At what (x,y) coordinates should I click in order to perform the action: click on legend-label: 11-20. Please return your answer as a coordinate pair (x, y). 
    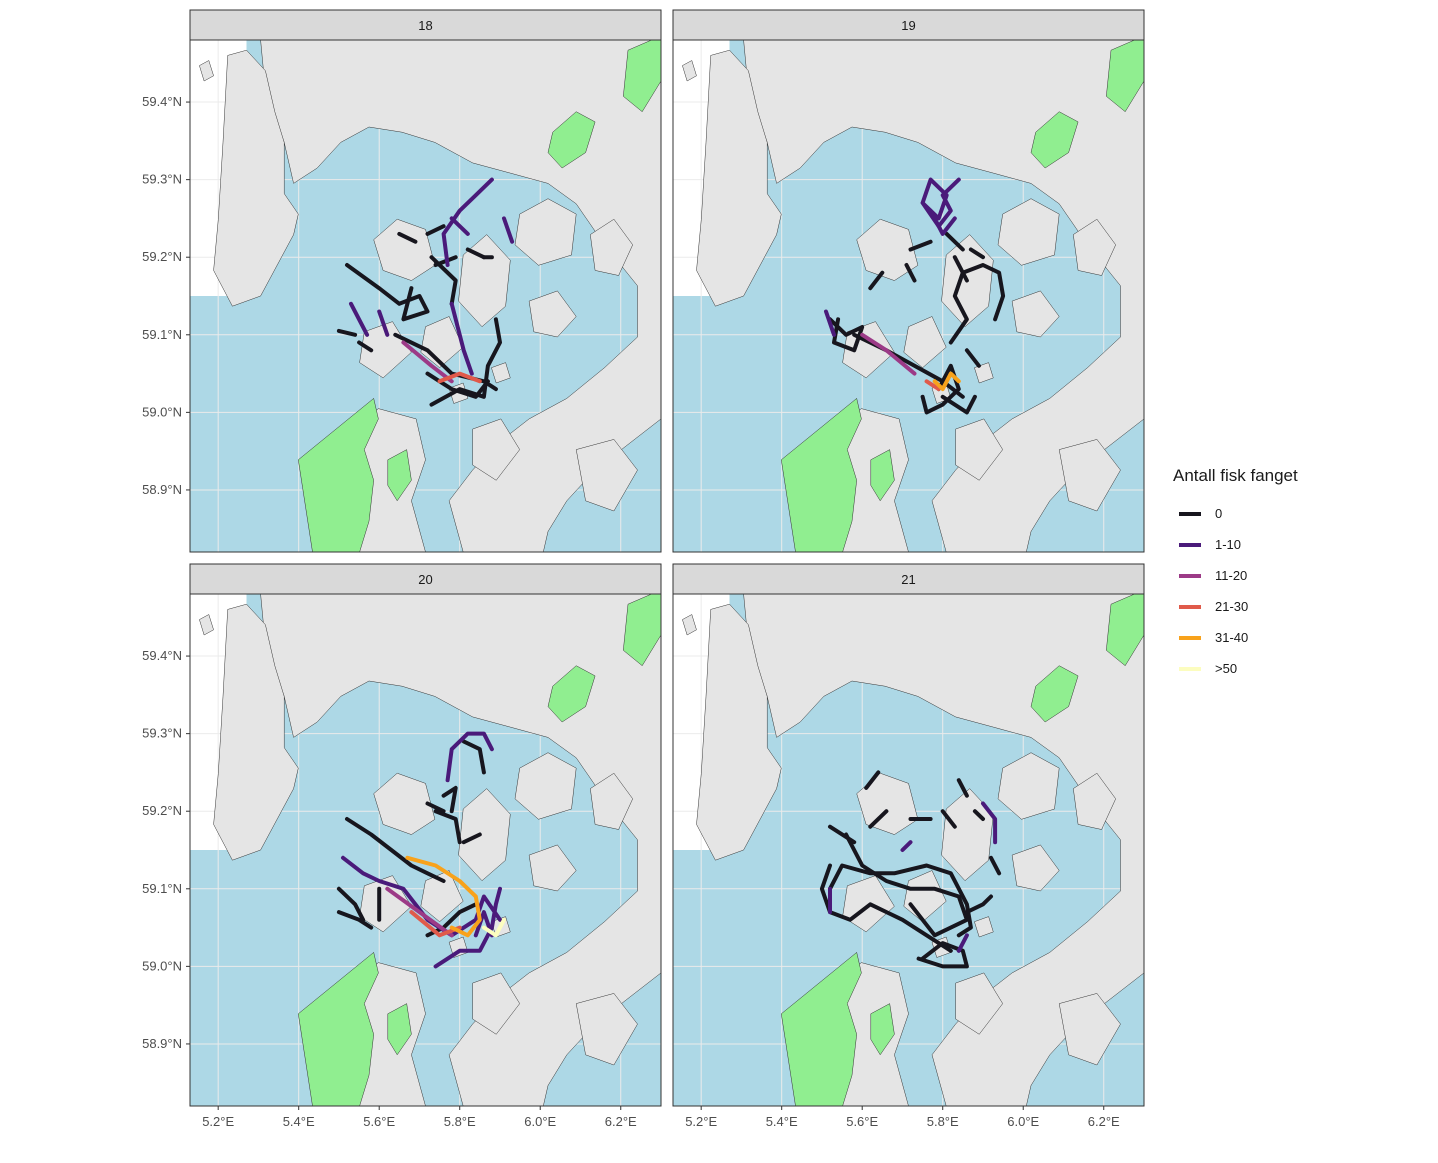
    Looking at the image, I should click on (1231, 575).